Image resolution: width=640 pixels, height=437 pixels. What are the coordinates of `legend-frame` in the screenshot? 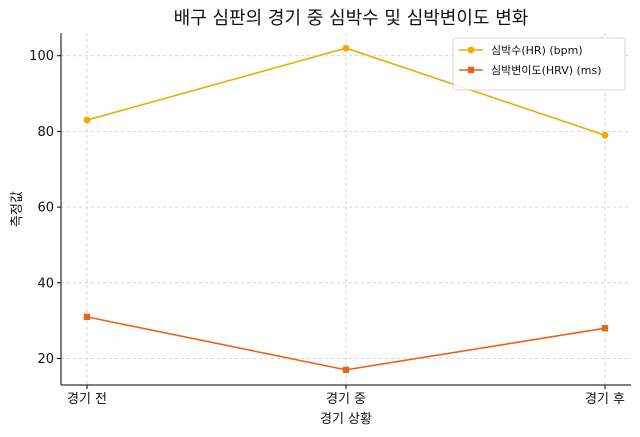 It's located at (539, 64).